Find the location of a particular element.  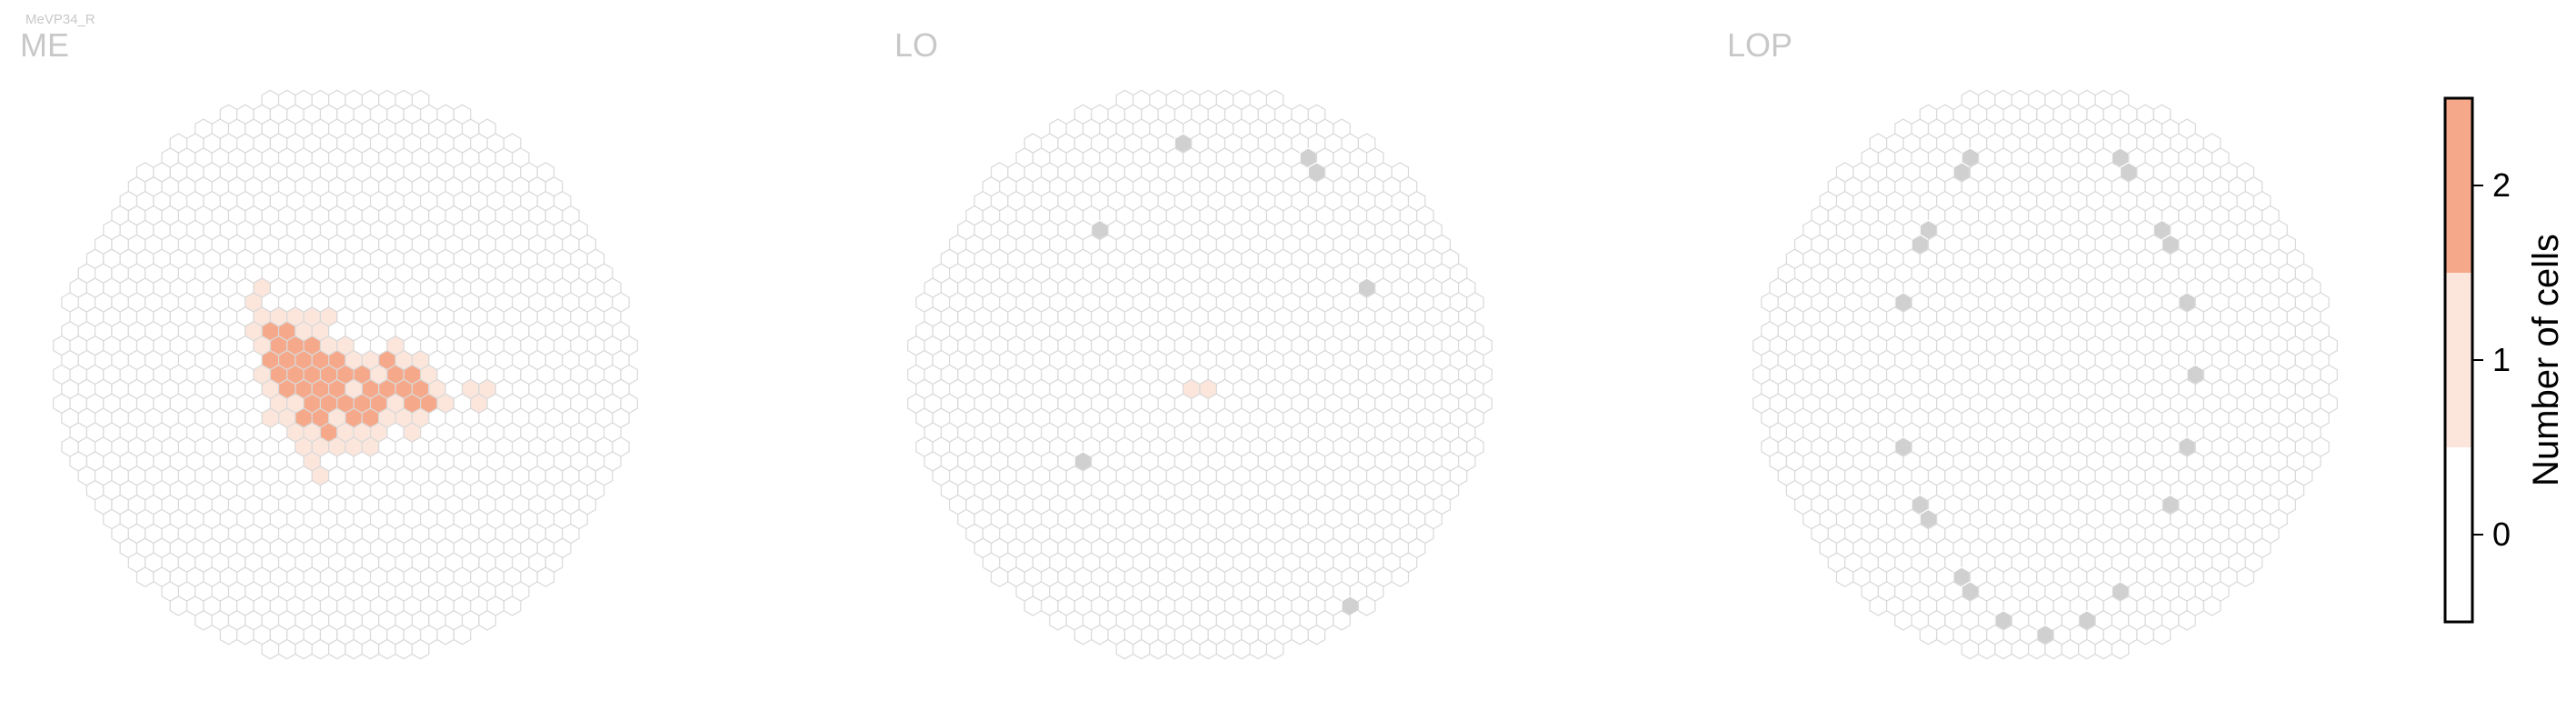

colorbar-tick-label-1: 1 is located at coordinates (2501, 359).